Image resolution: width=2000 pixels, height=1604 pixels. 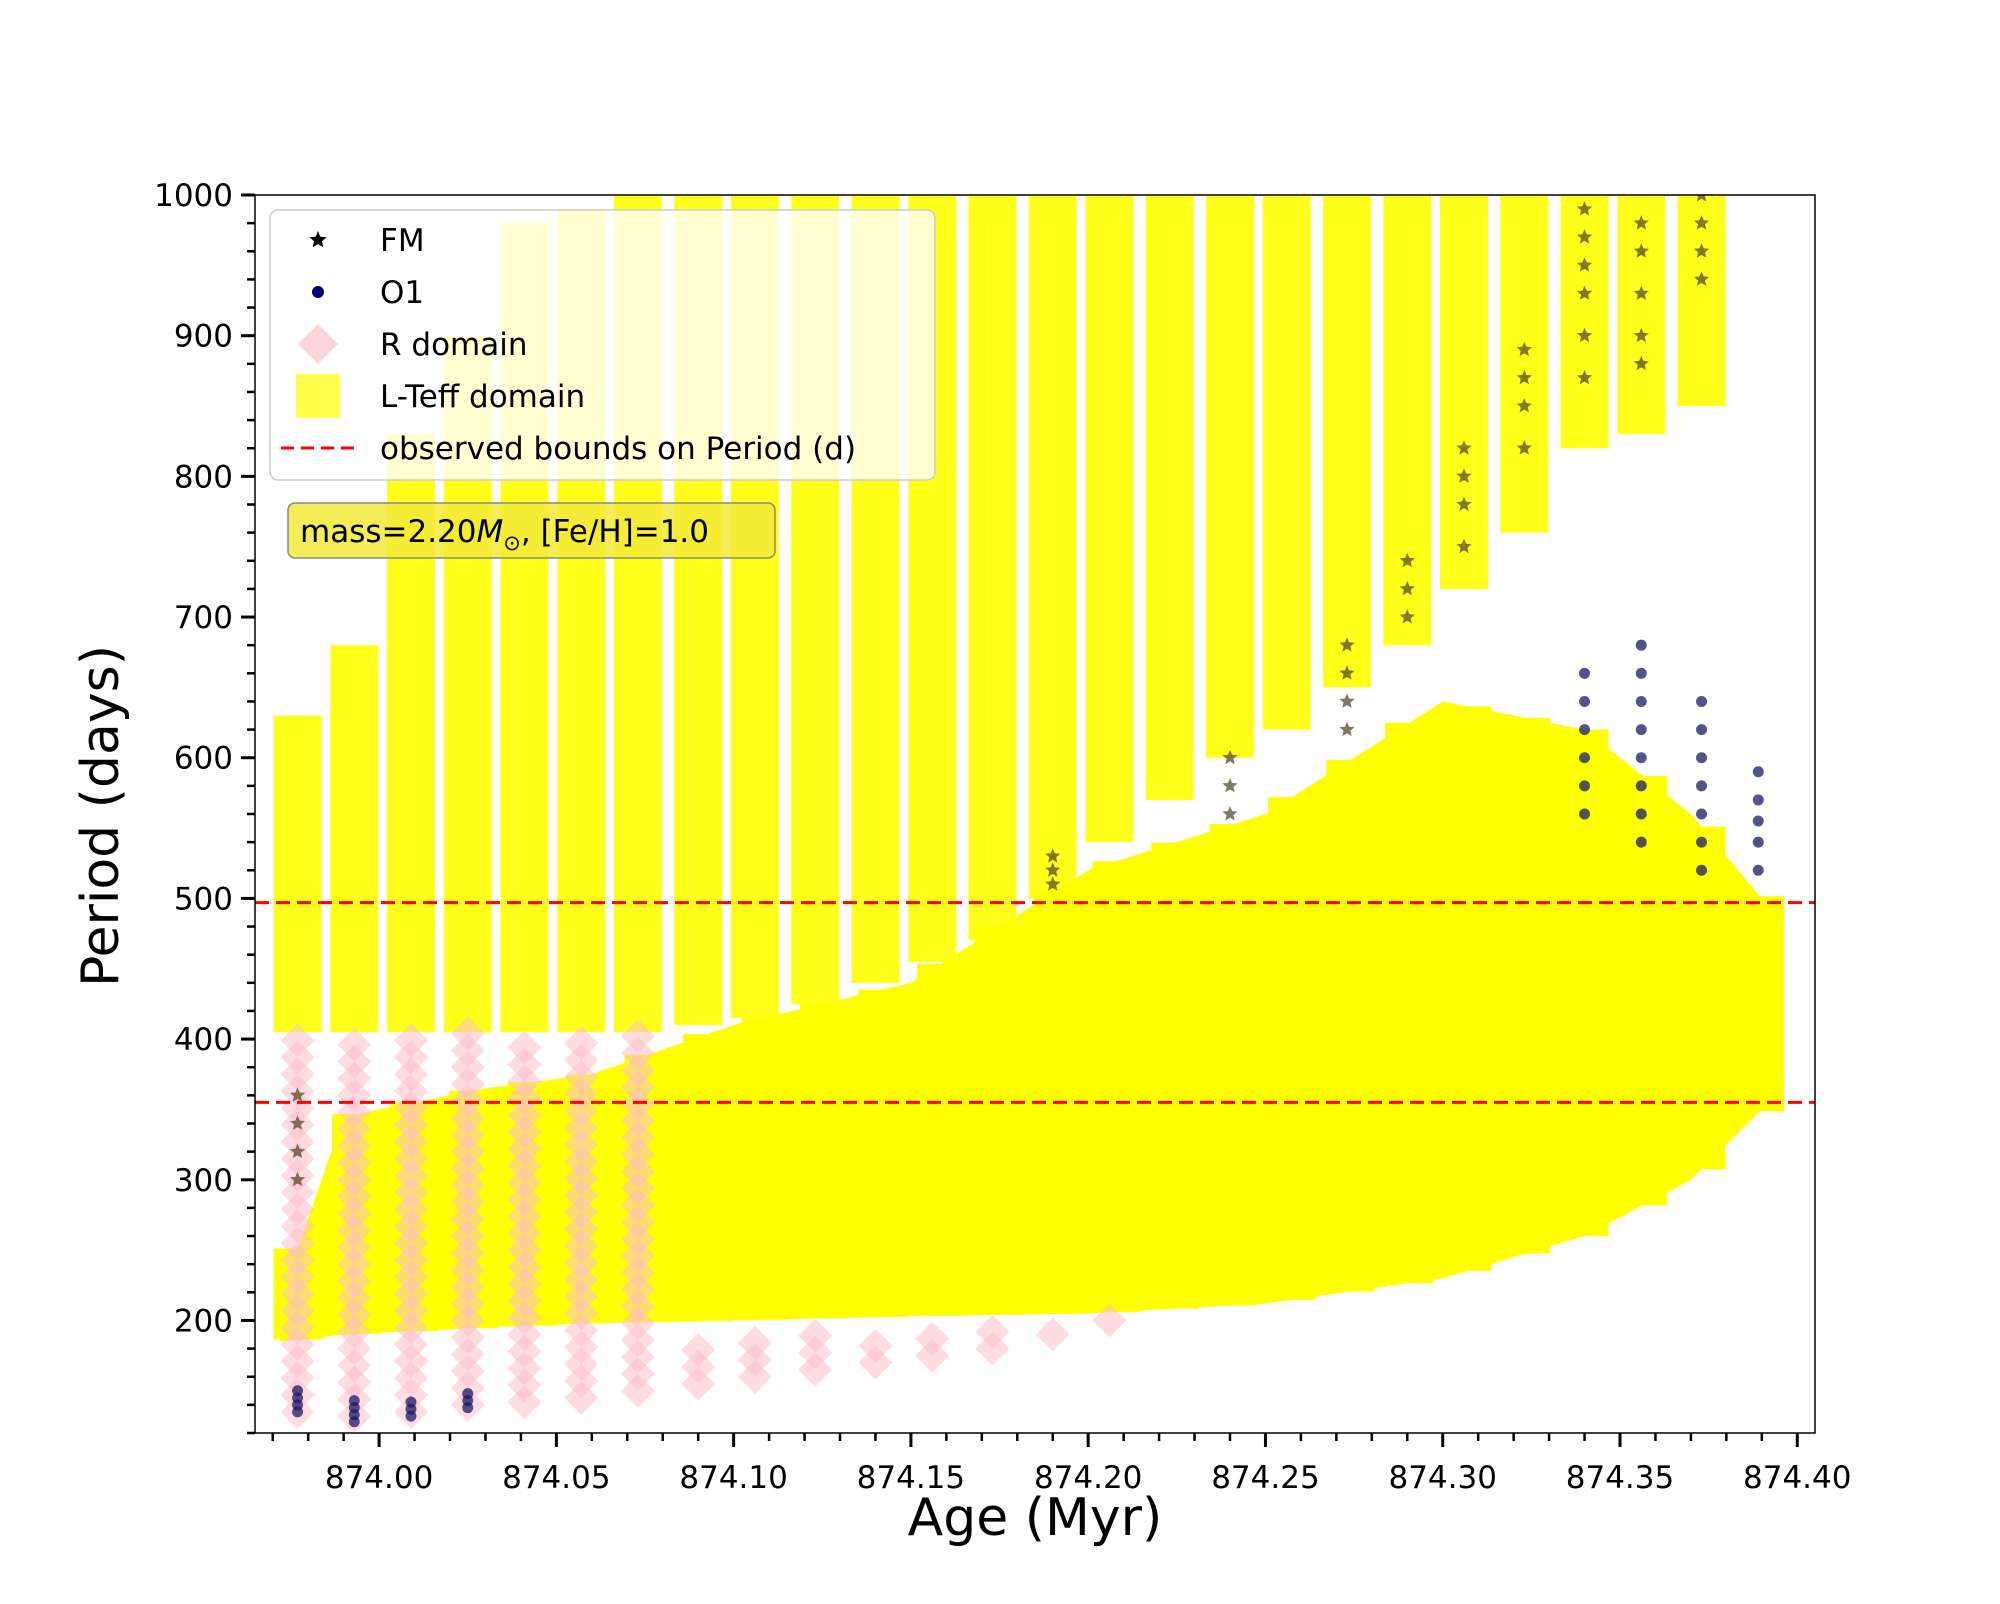 I want to click on annotation-suffix: , [Fe/H]=1.0, so click(x=615, y=532).